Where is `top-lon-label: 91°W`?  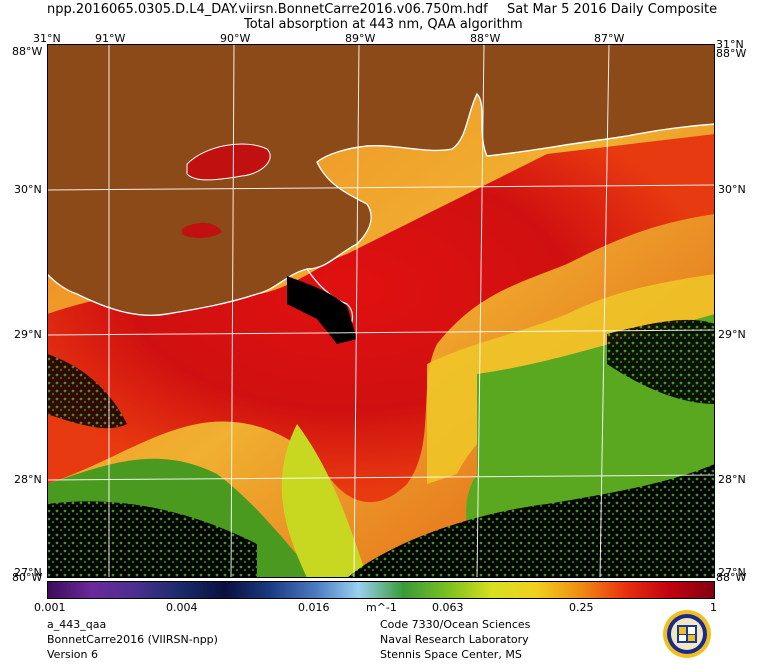
top-lon-label: 91°W is located at coordinates (110, 38).